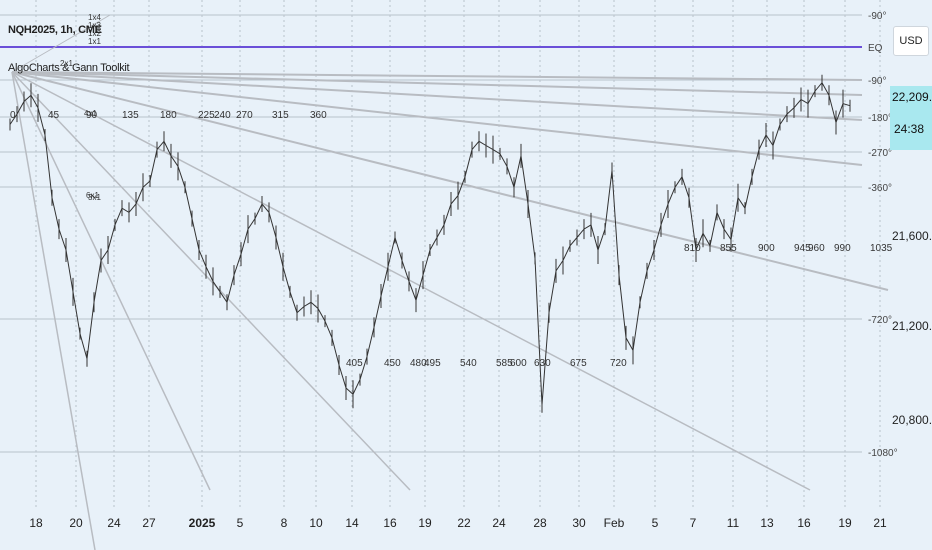 Image resolution: width=932 pixels, height=550 pixels. Describe the element at coordinates (432, 363) in the screenshot. I see `bar-count-label: 495` at that location.